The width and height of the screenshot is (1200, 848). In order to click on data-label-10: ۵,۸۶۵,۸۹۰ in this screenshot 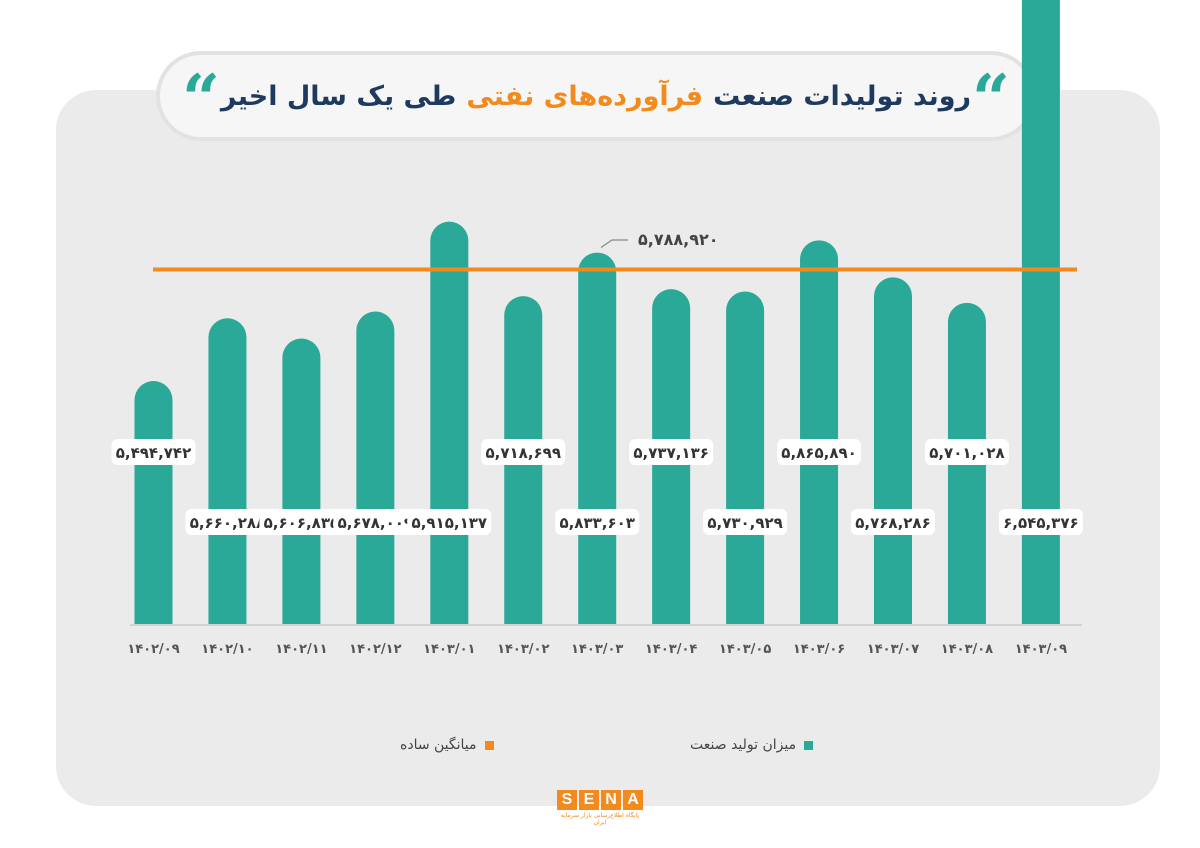, I will do `click(818, 453)`.